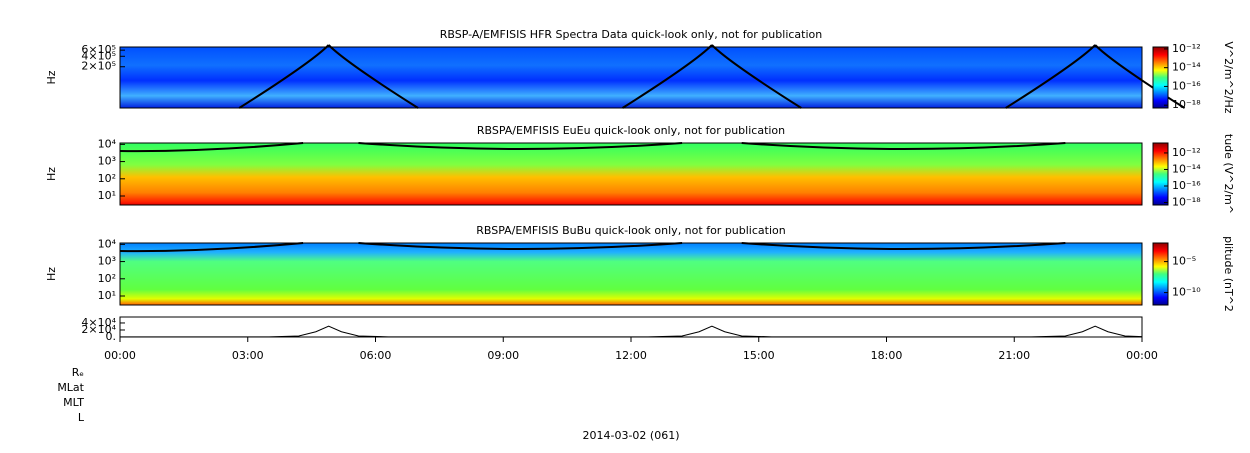 Image resolution: width=1250 pixels, height=453 pixels. Describe the element at coordinates (78, 372) in the screenshot. I see `row-label: Rₑ` at that location.